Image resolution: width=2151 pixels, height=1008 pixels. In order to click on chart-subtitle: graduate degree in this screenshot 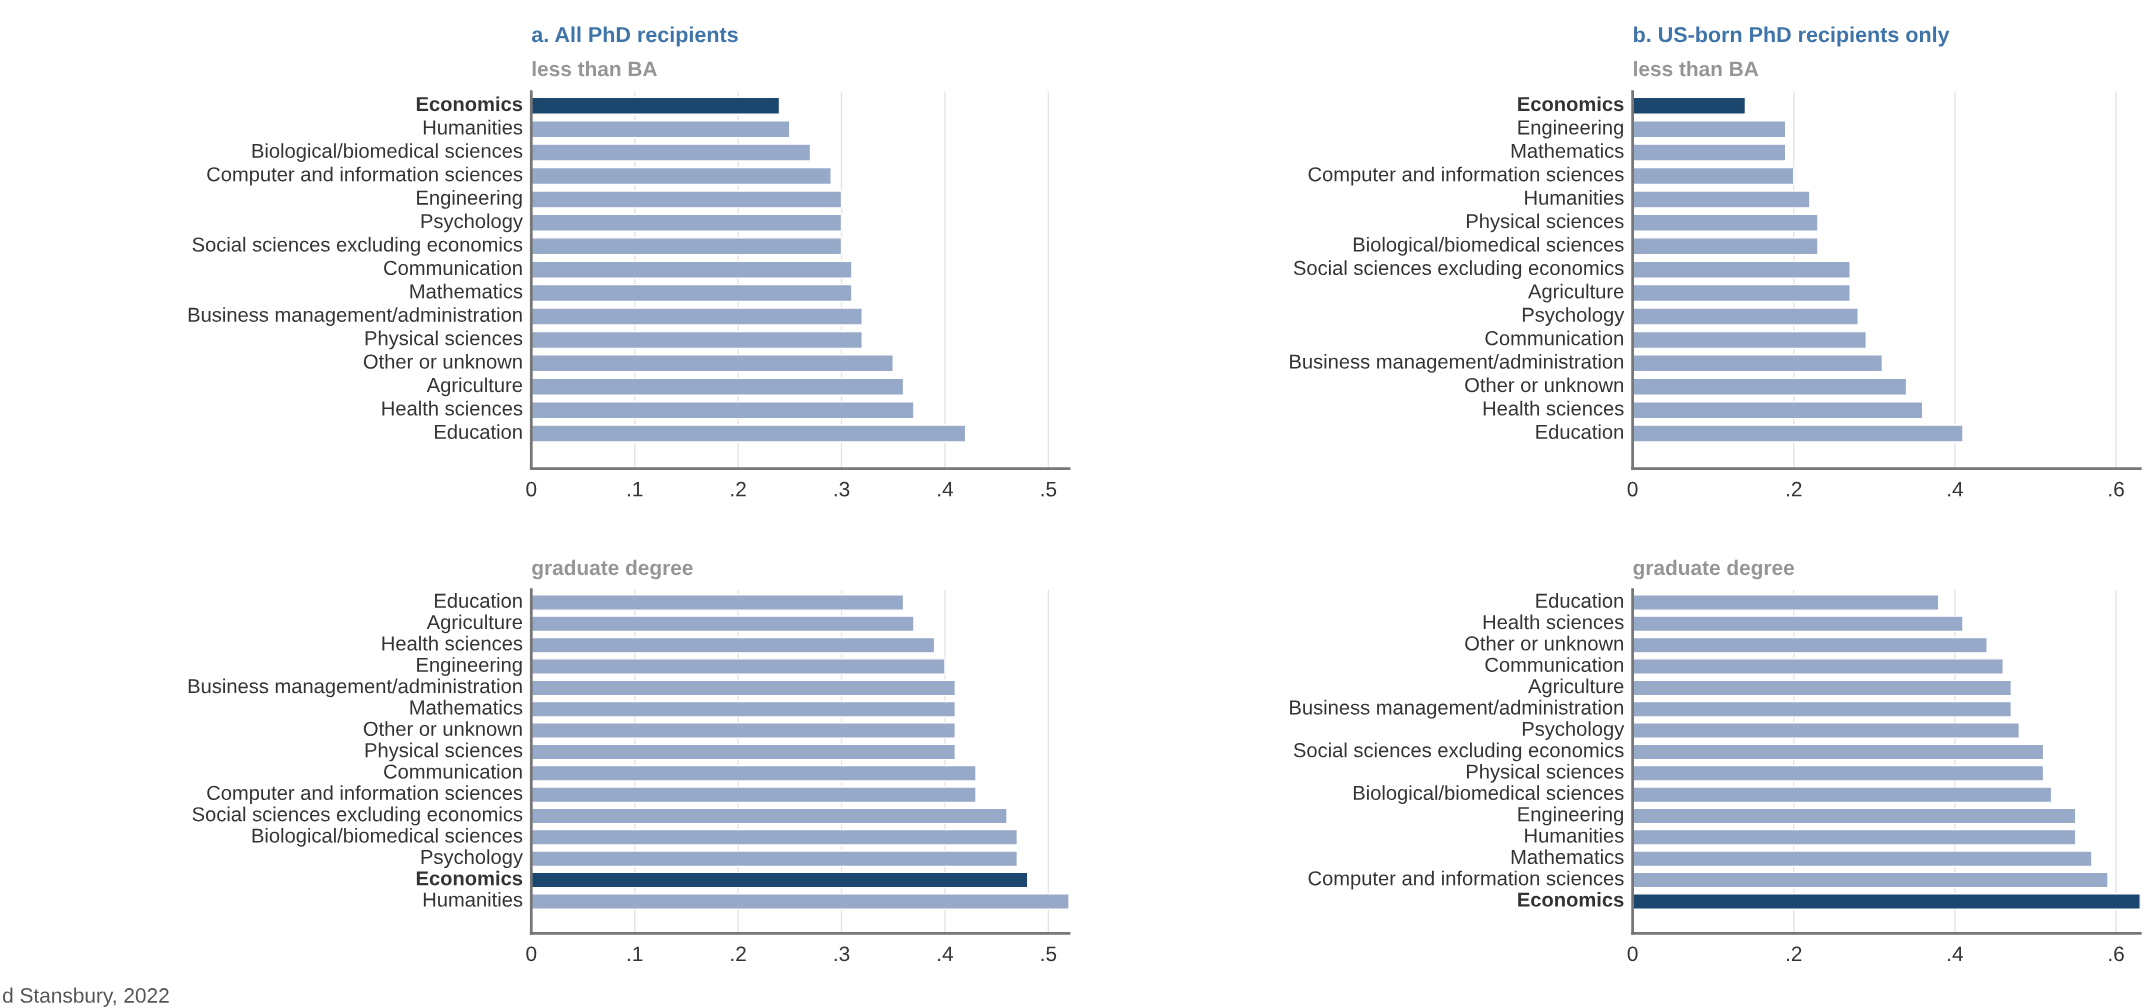, I will do `click(1713, 569)`.